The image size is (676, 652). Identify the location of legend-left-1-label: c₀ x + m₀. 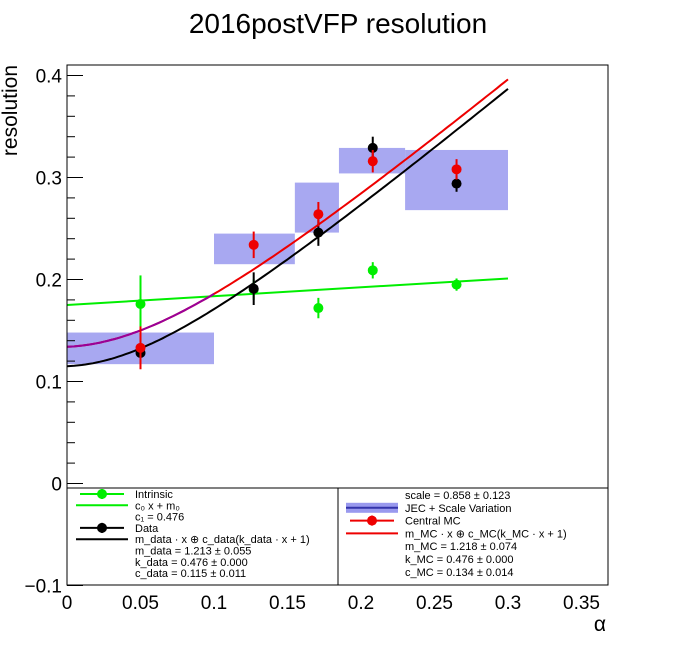
(157, 506).